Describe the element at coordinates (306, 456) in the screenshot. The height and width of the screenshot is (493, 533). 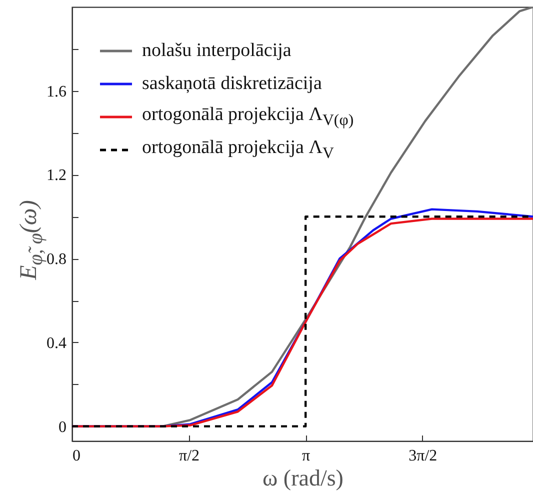
I see `x-tick-label: π` at that location.